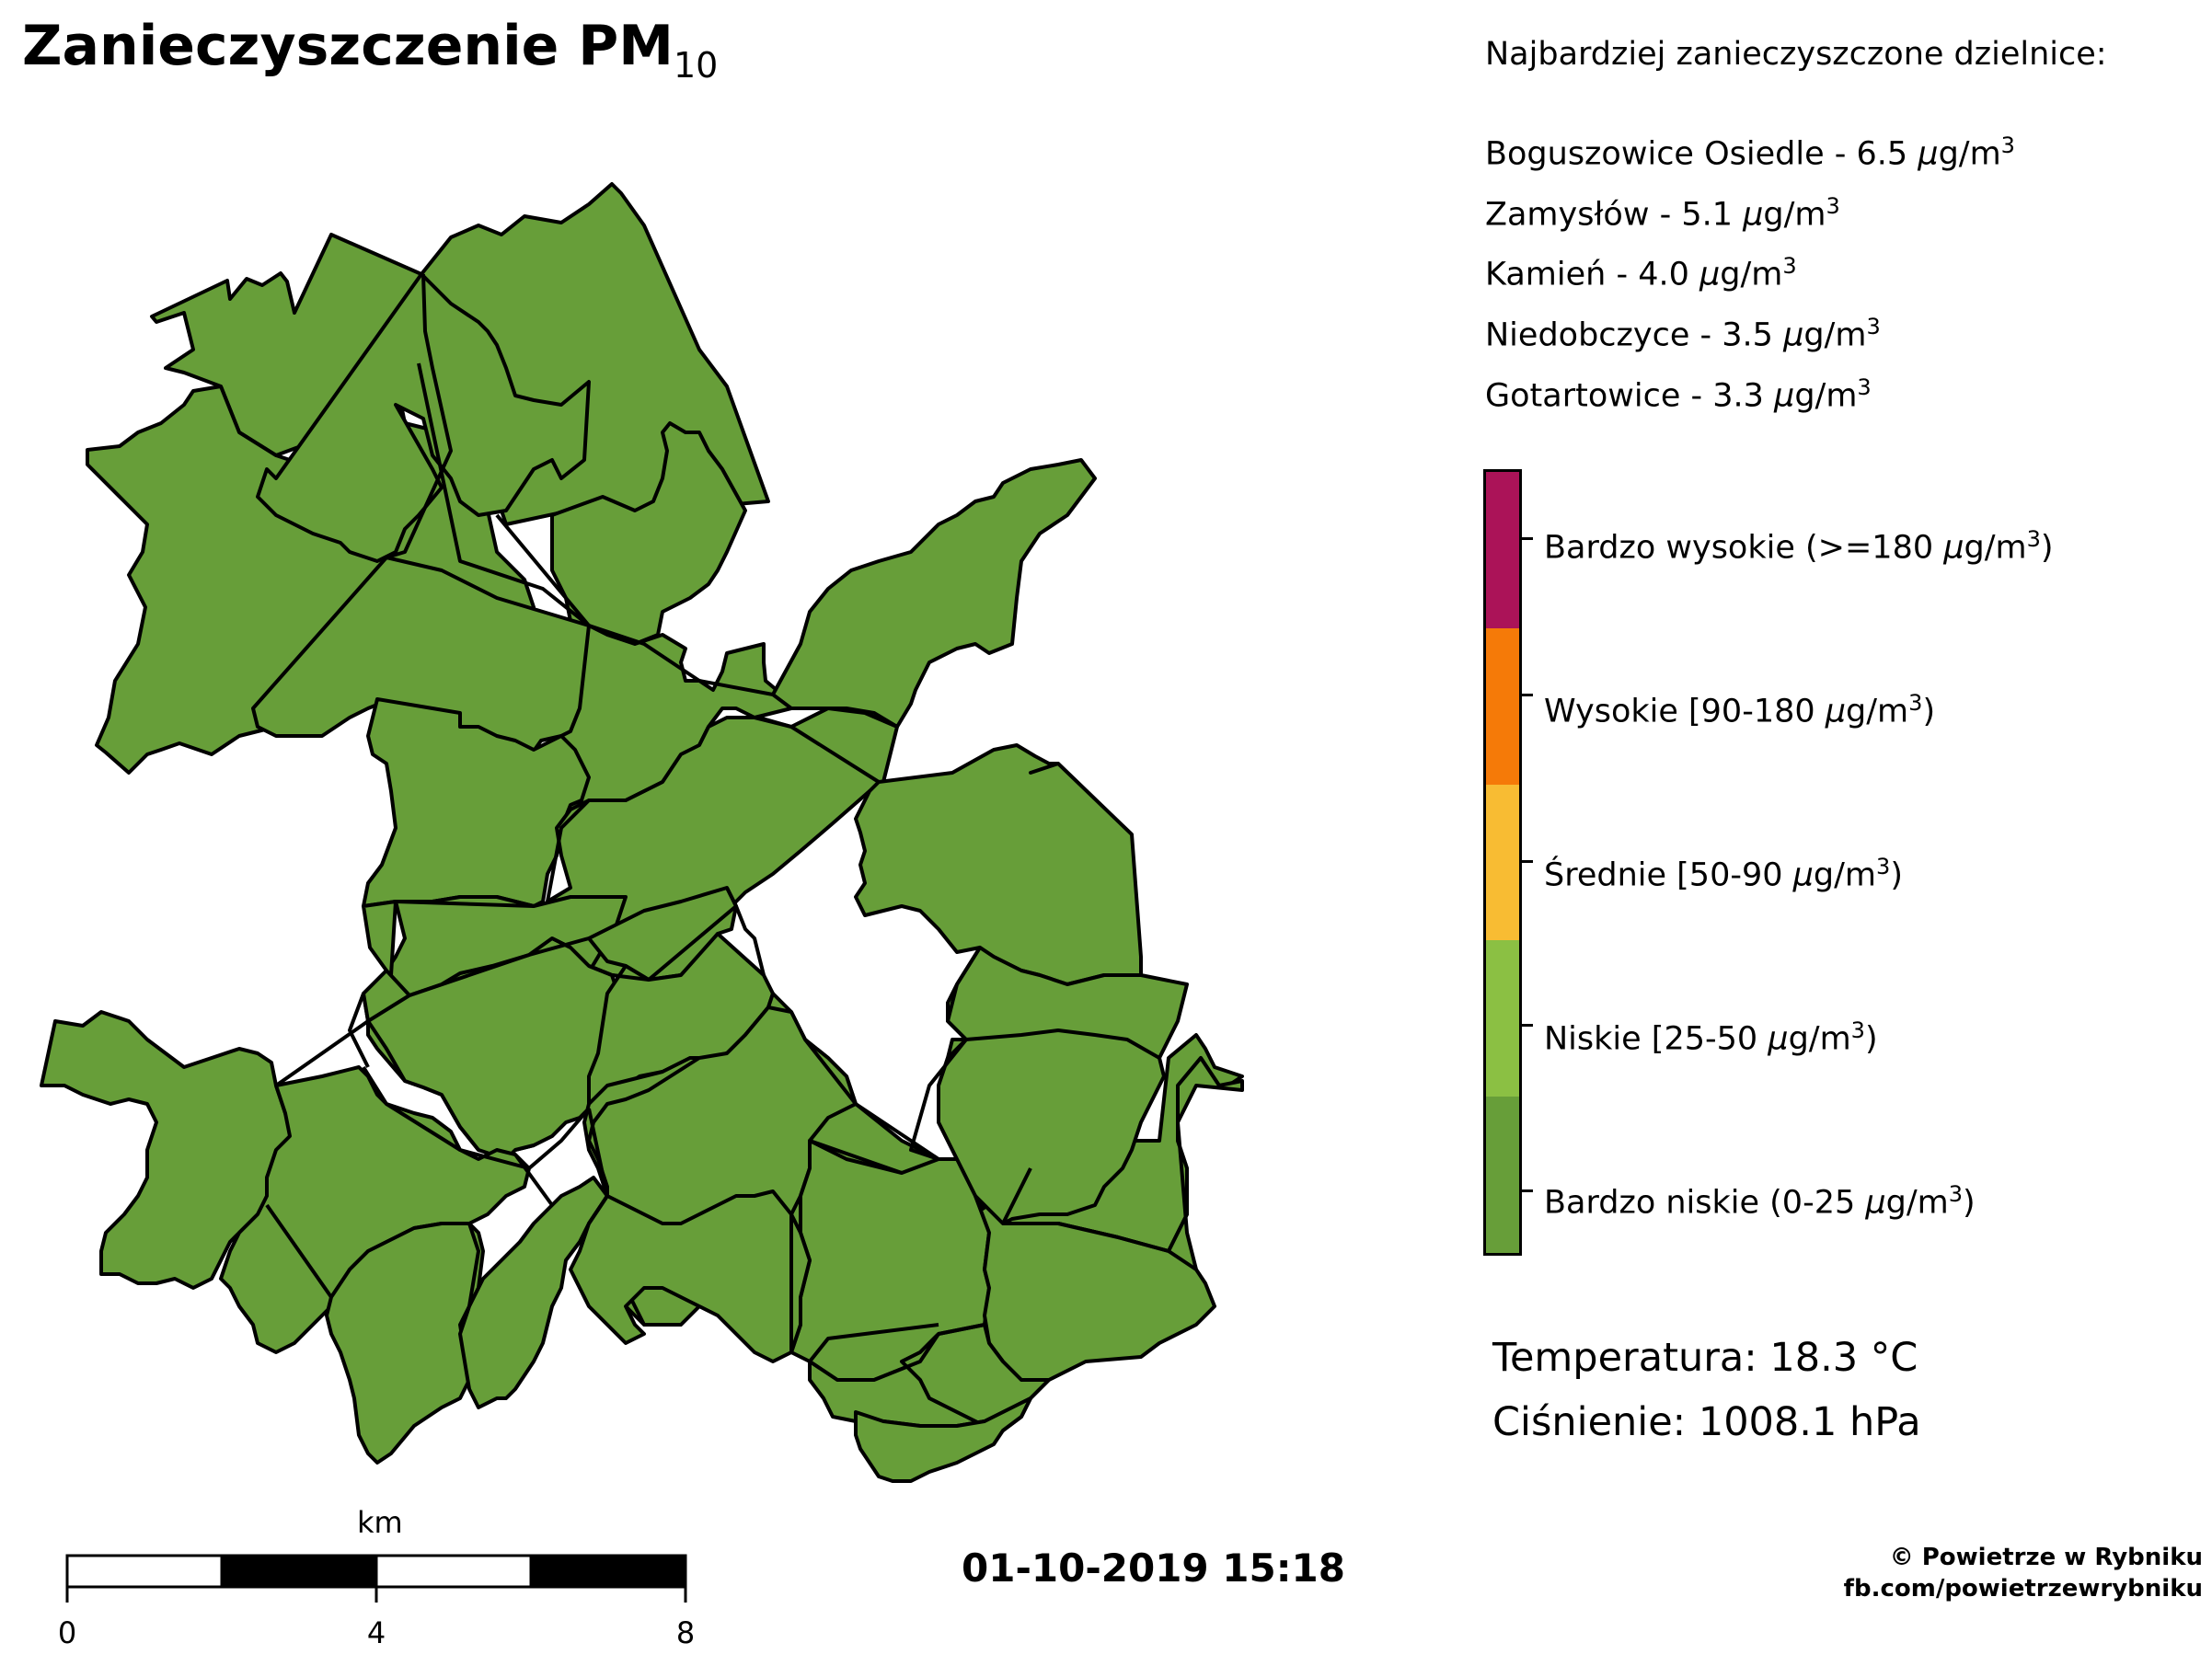 The height and width of the screenshot is (1666, 2212). I want to click on legend-label-very-high: Bardzo wysokie (>=180 μg/m3), so click(1799, 547).